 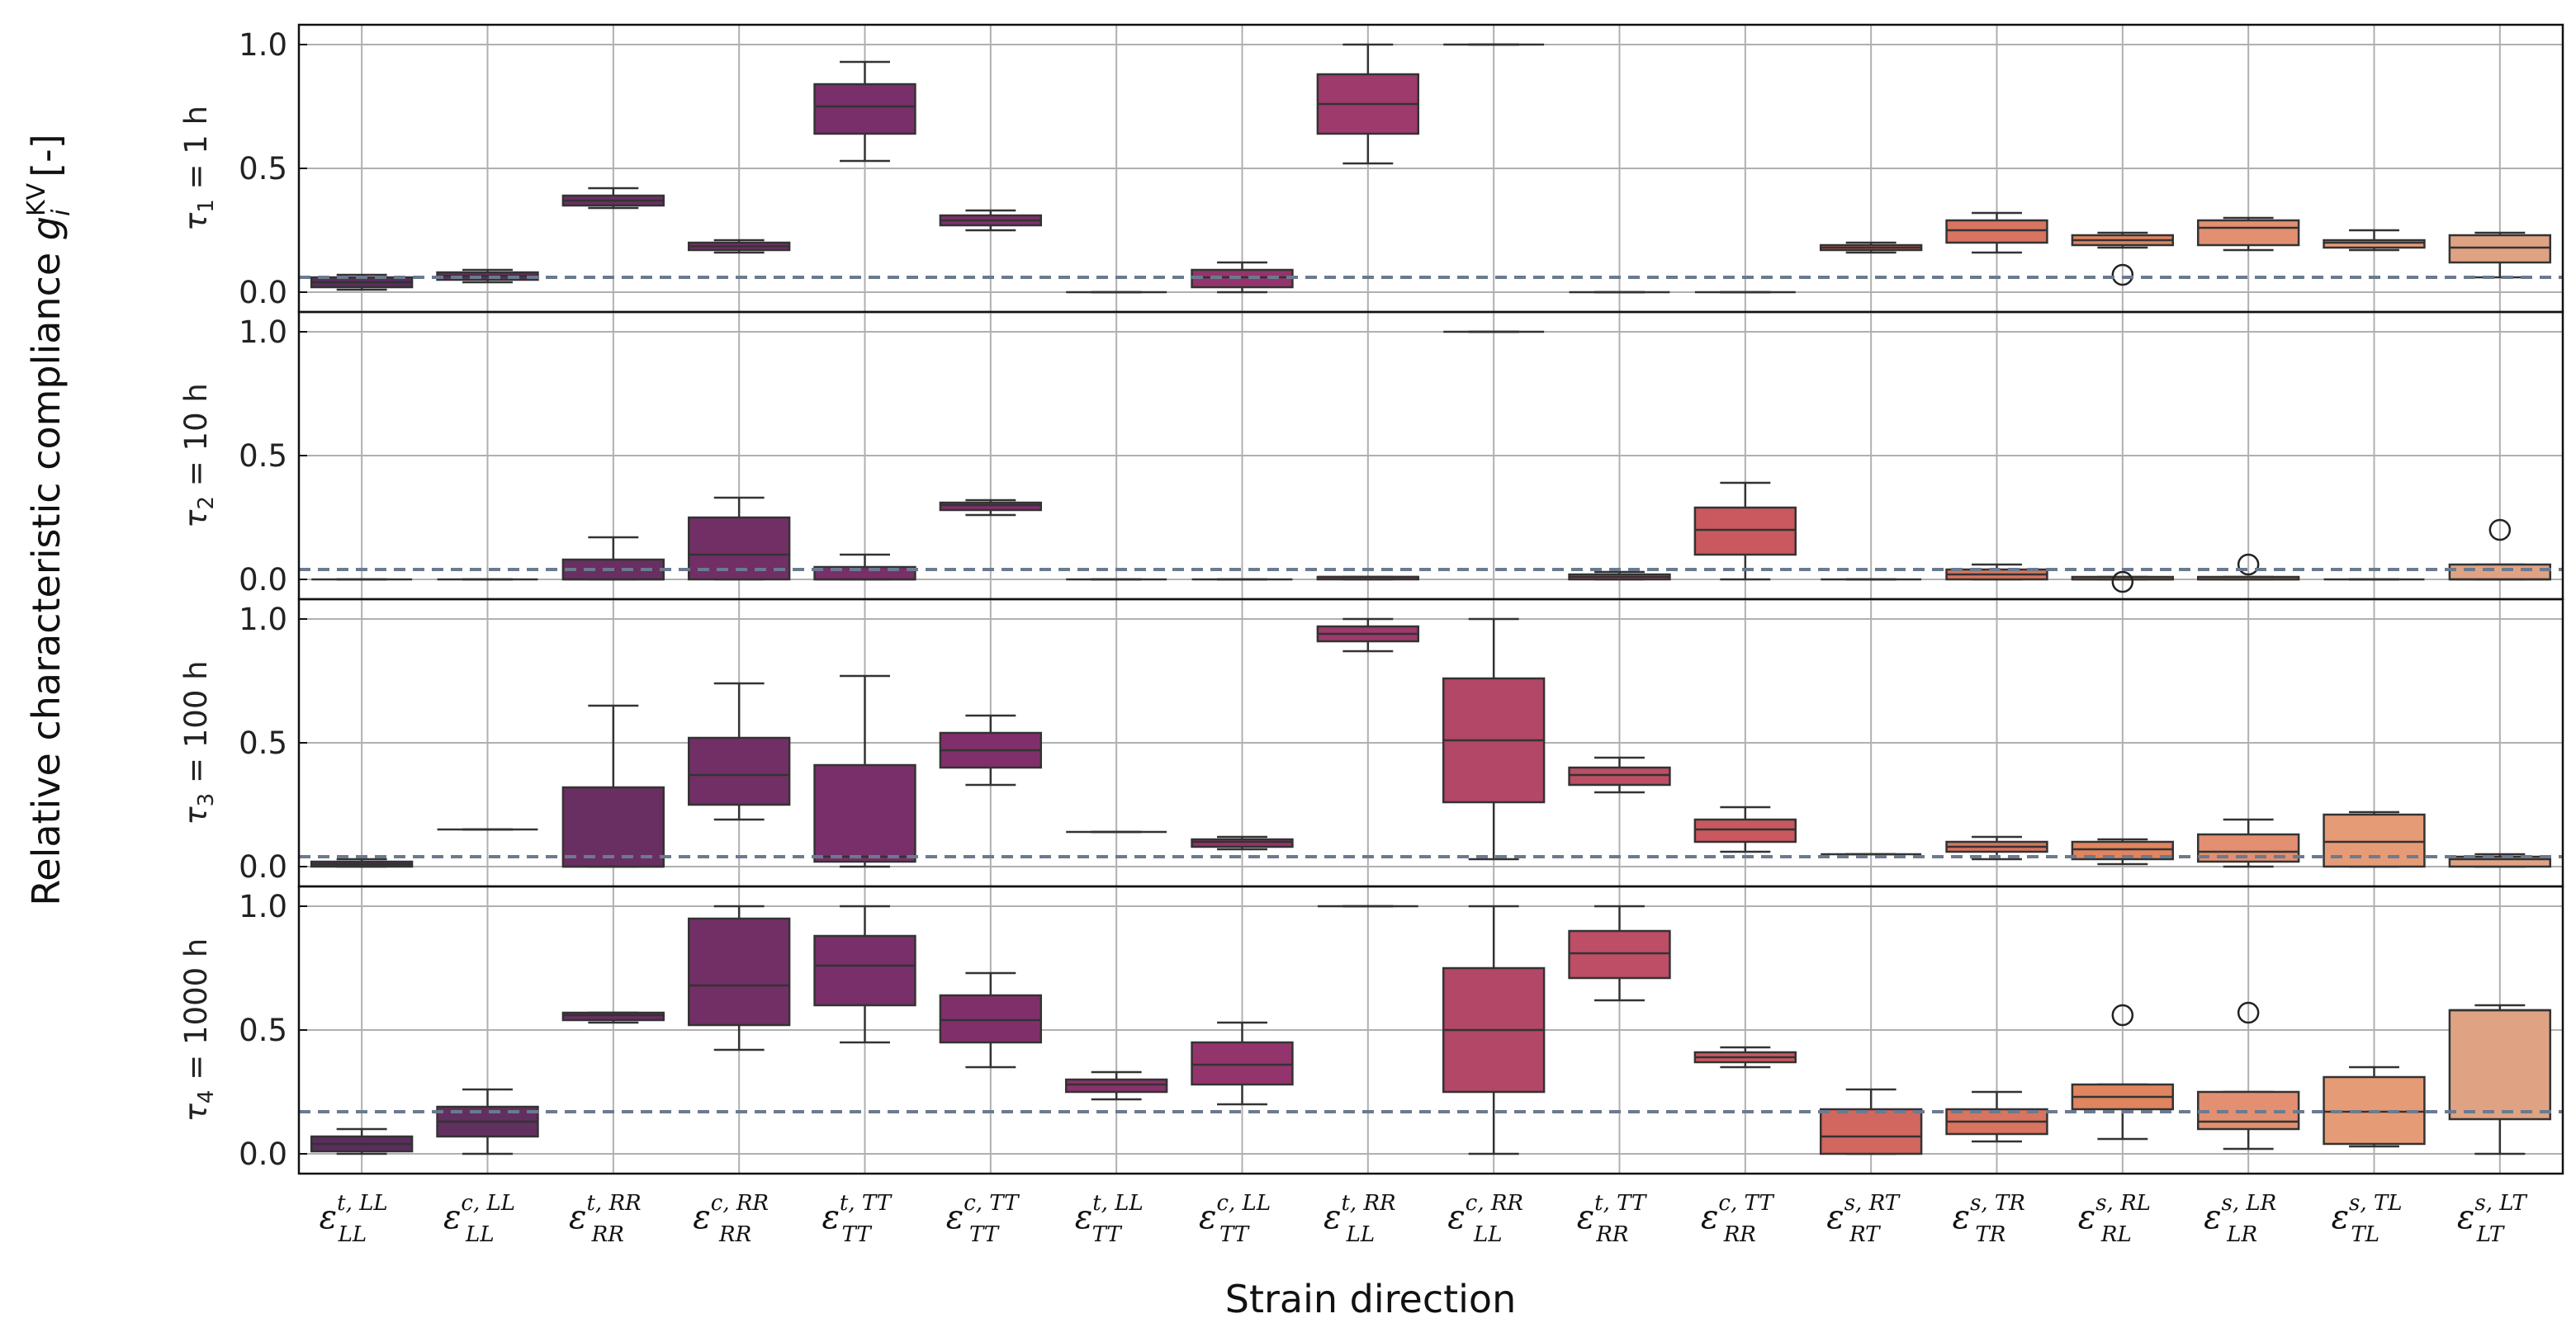 What do you see at coordinates (2492, 1219) in the screenshot?
I see `x-category-label: εs, LT LT` at bounding box center [2492, 1219].